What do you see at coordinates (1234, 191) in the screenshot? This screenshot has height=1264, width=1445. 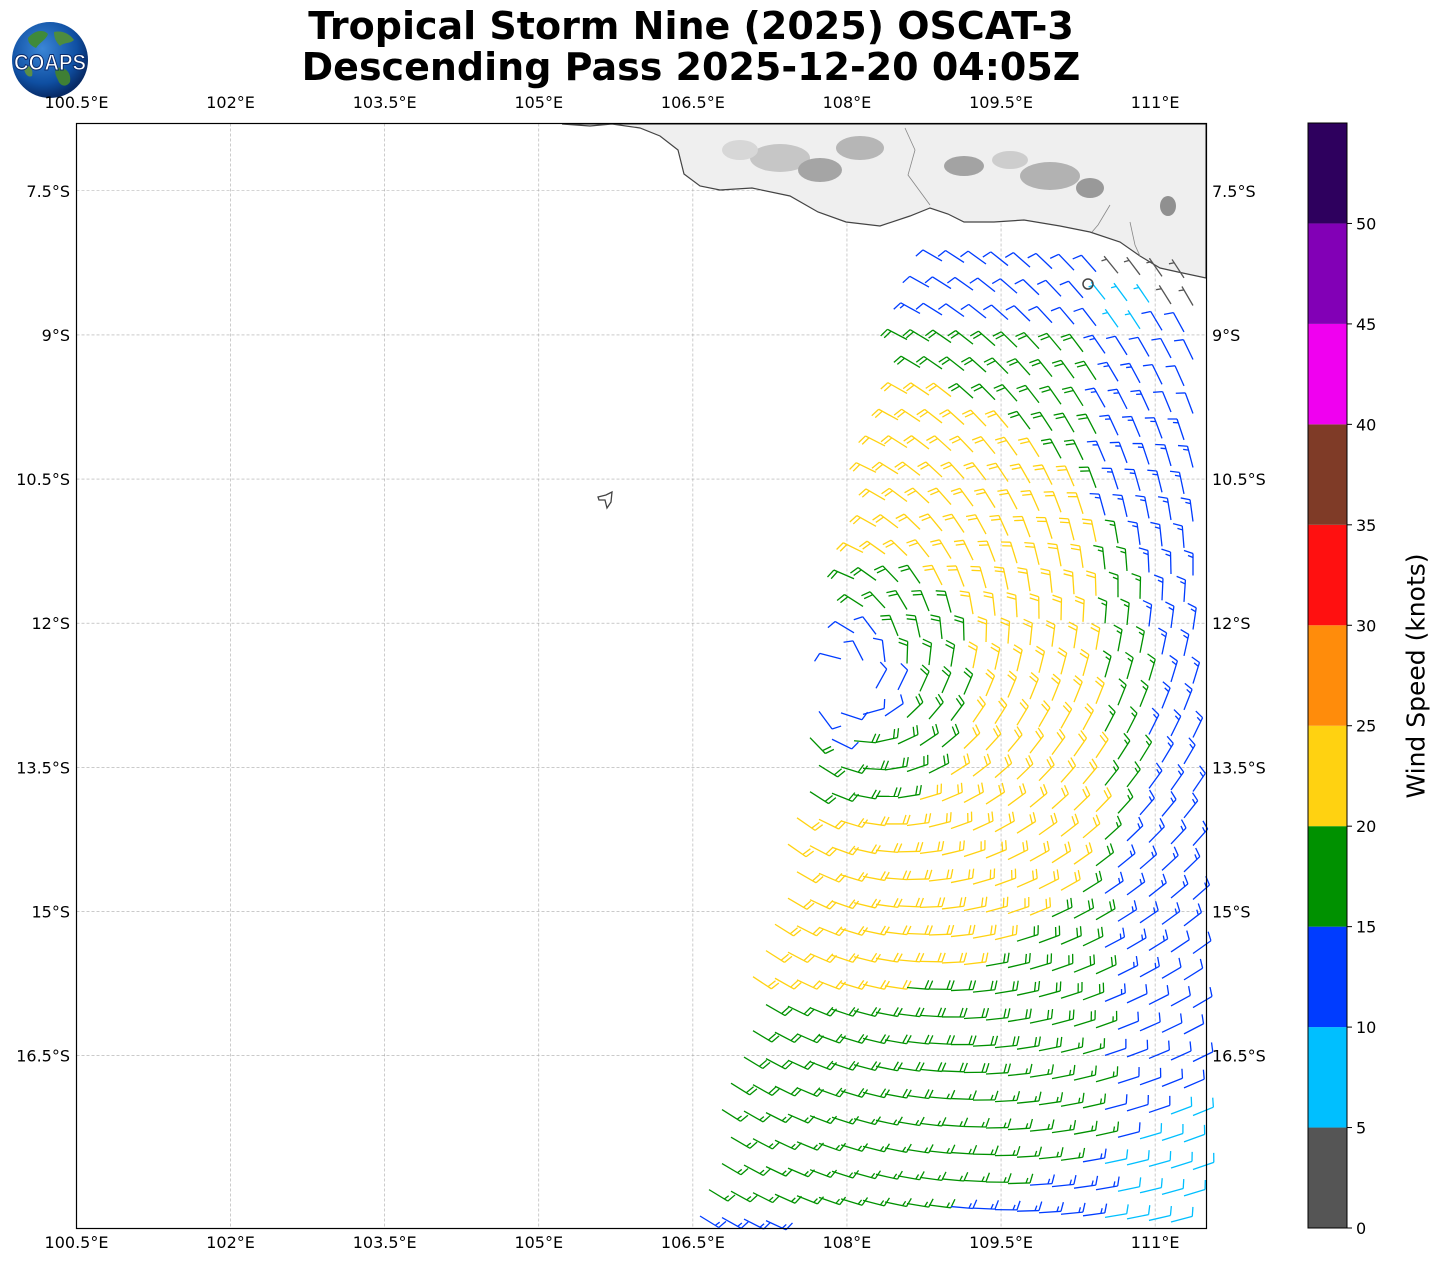 I see `lat-tick-label: 7.5°S` at bounding box center [1234, 191].